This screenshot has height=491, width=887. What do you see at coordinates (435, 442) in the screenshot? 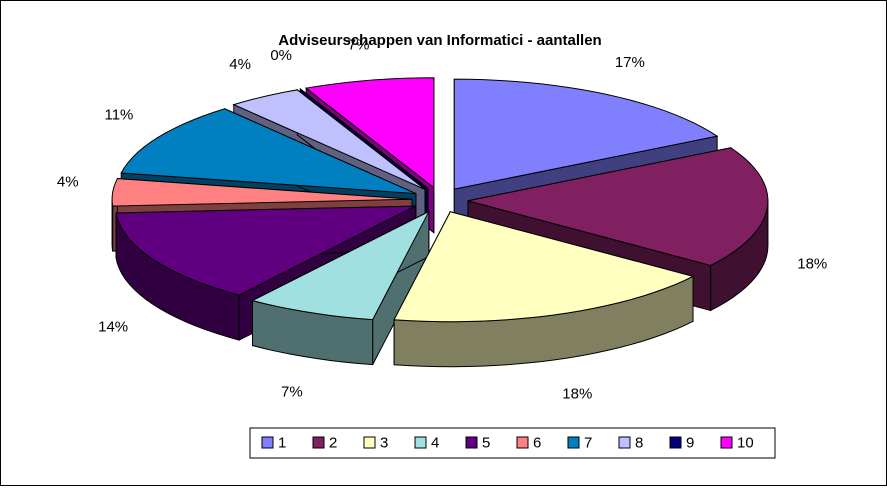
I see `legend-label: 4` at bounding box center [435, 442].